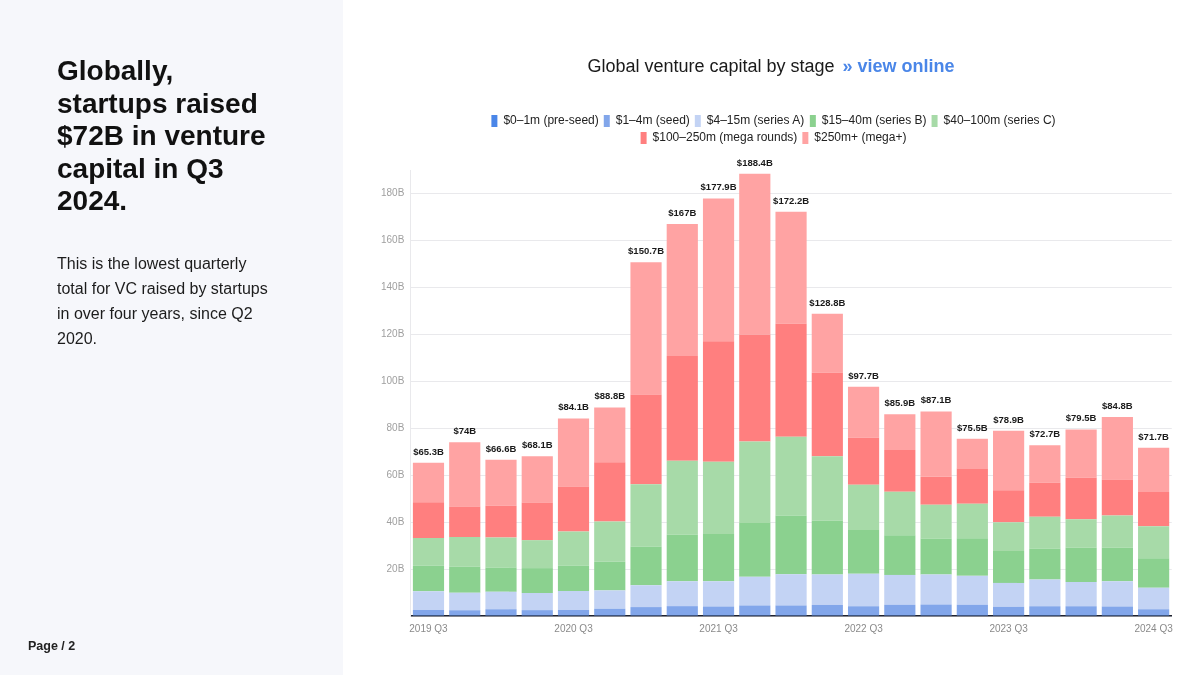 This screenshot has height=675, width=1200. I want to click on text: Page / 2, so click(52, 646).